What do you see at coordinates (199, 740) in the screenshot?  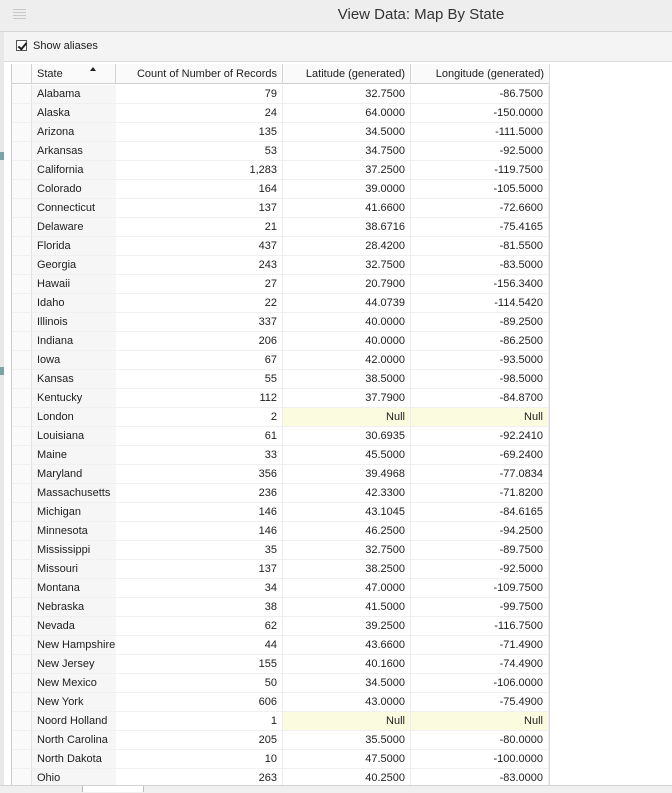 I see `cell-count: 205` at bounding box center [199, 740].